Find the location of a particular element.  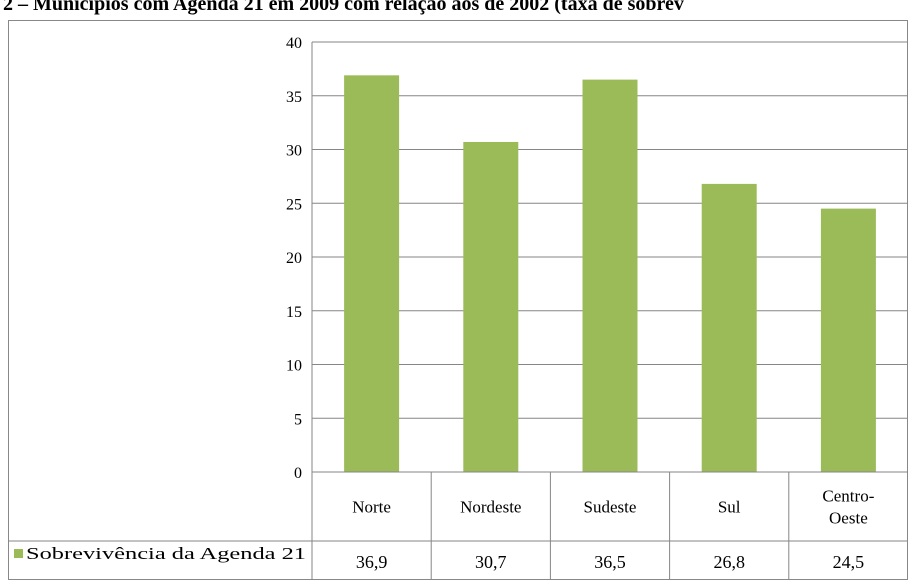

x-category-label: Norte is located at coordinates (371, 507).